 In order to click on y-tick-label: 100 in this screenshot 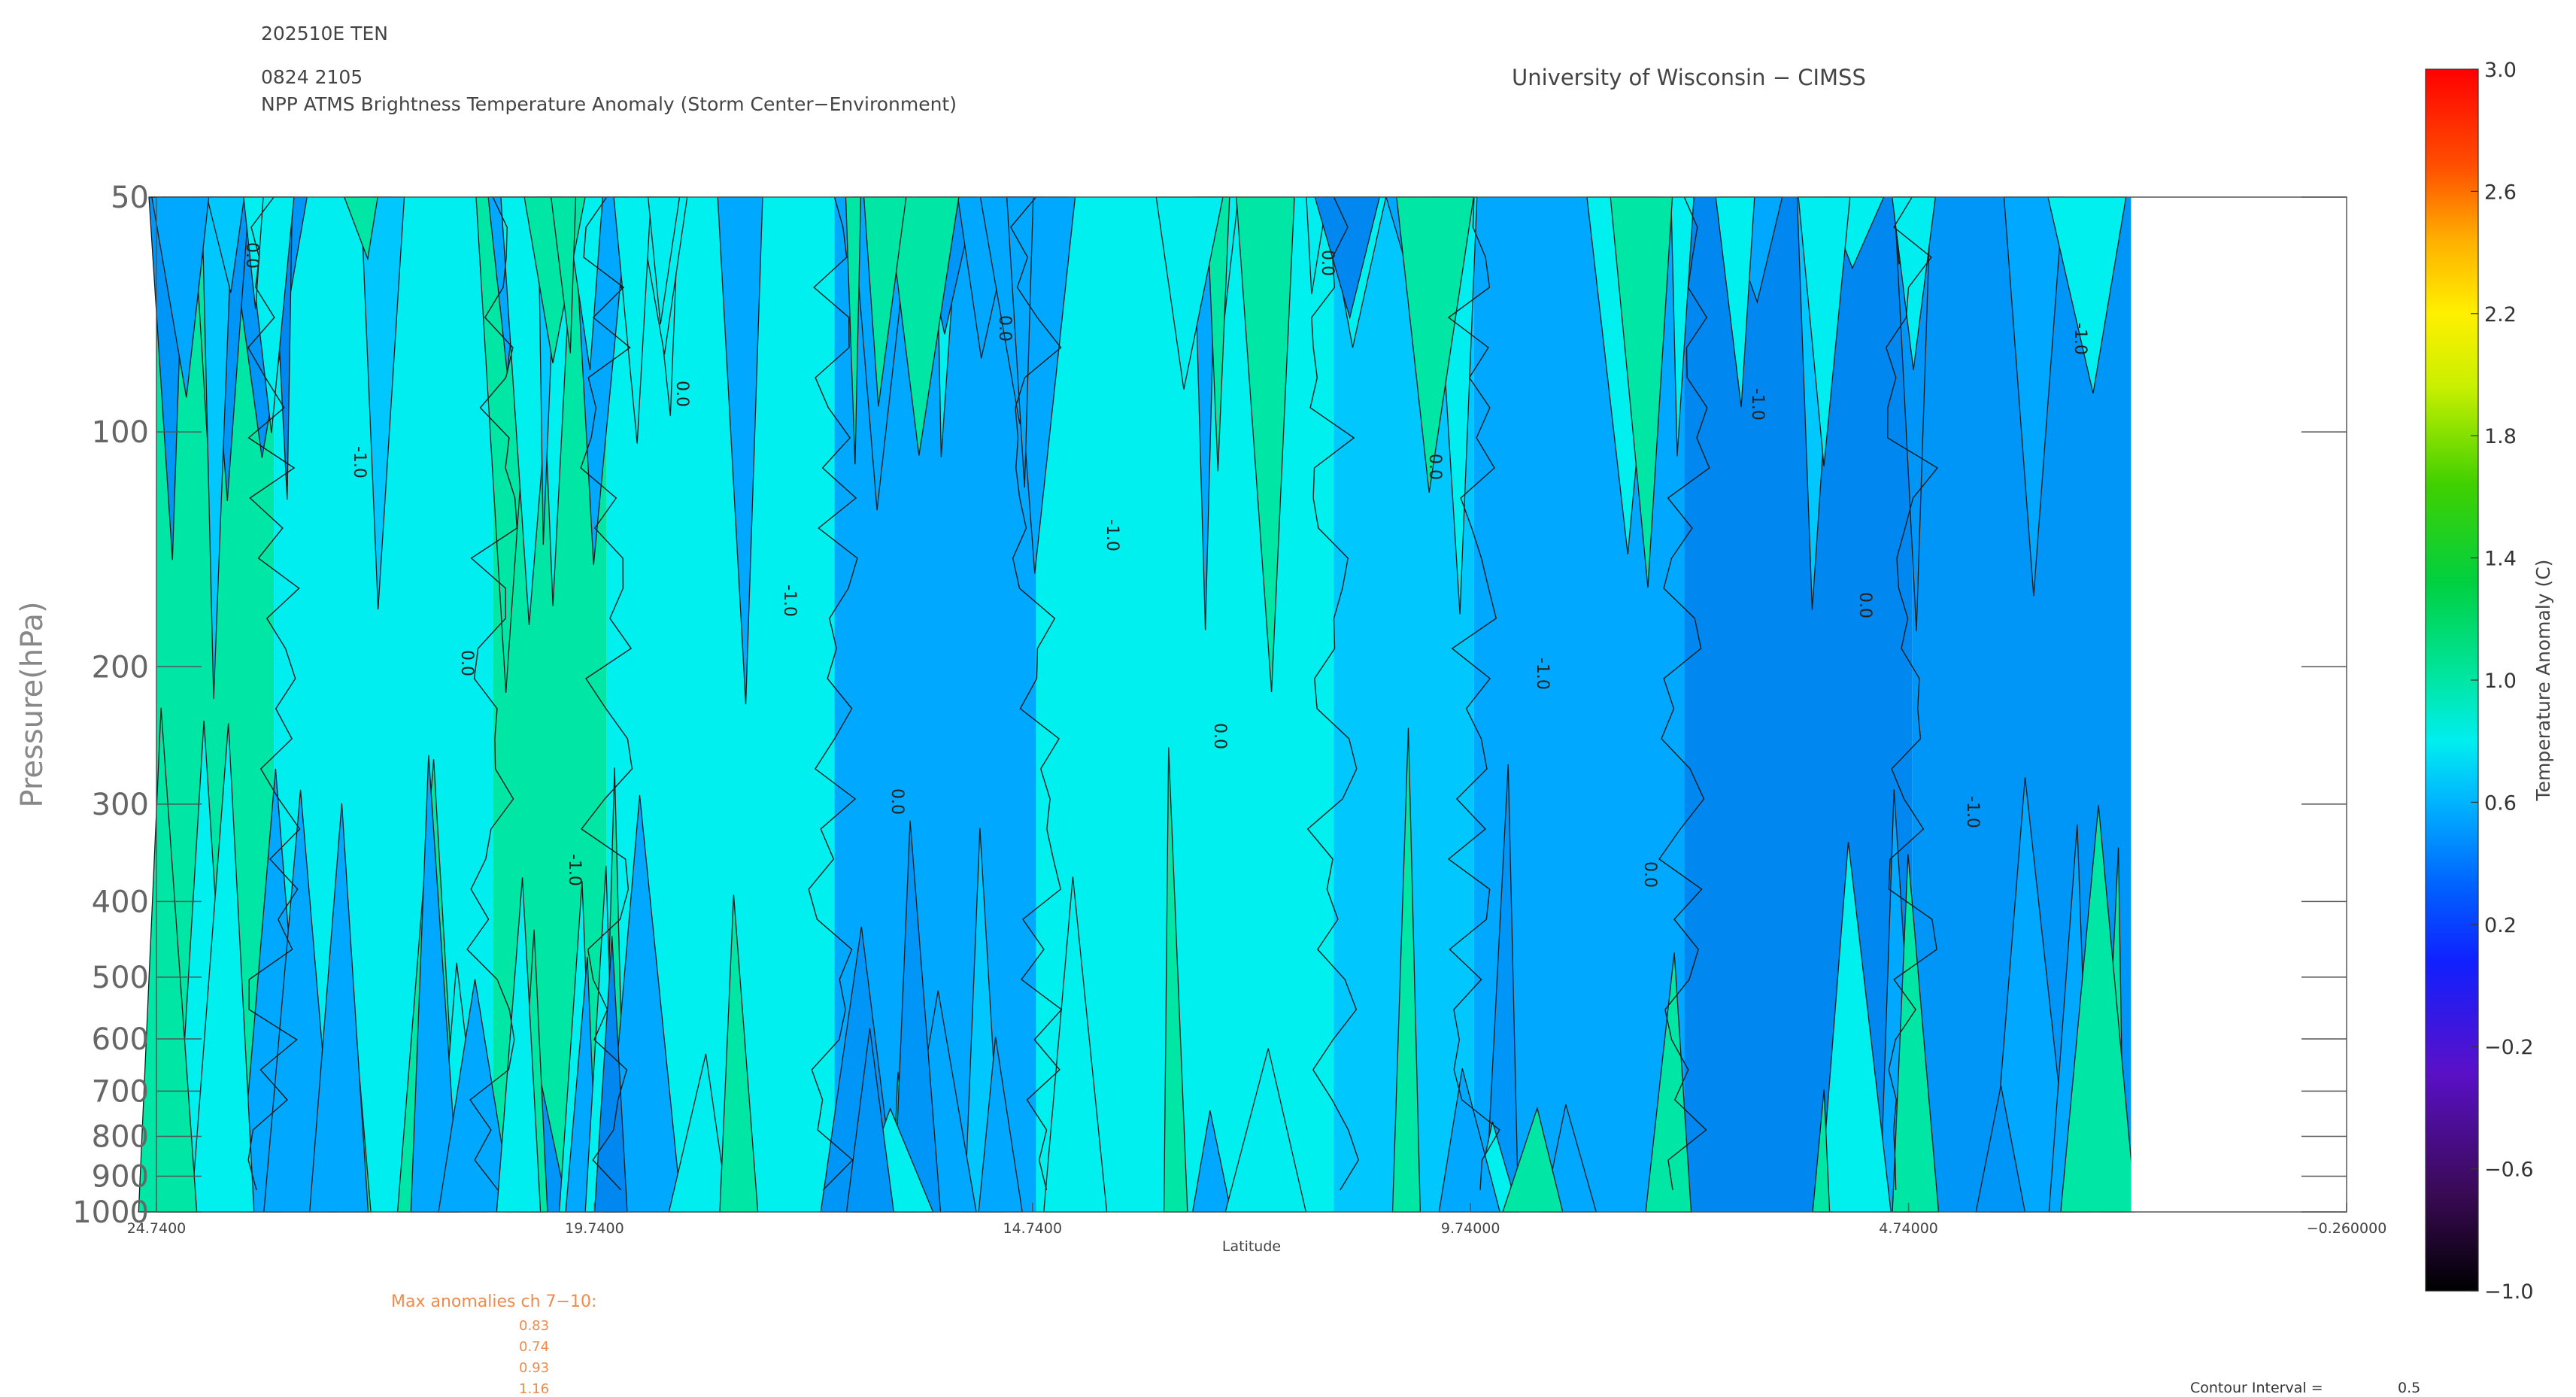, I will do `click(120, 432)`.